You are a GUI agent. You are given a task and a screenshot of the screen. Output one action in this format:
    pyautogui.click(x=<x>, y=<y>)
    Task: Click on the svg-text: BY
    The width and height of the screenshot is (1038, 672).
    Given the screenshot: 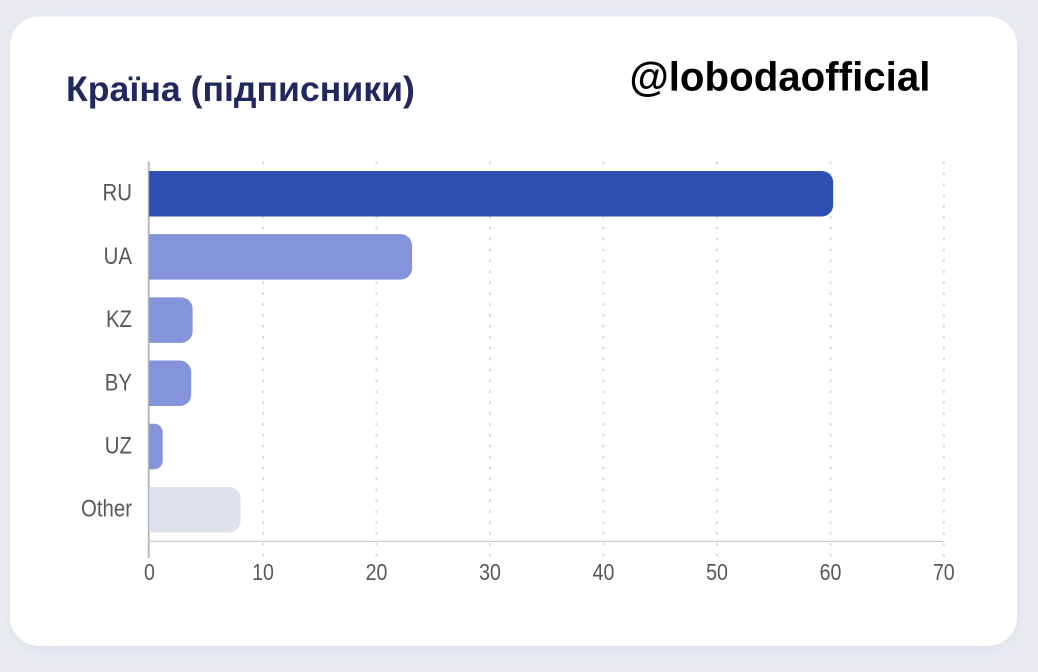 What is the action you would take?
    pyautogui.click(x=118, y=382)
    